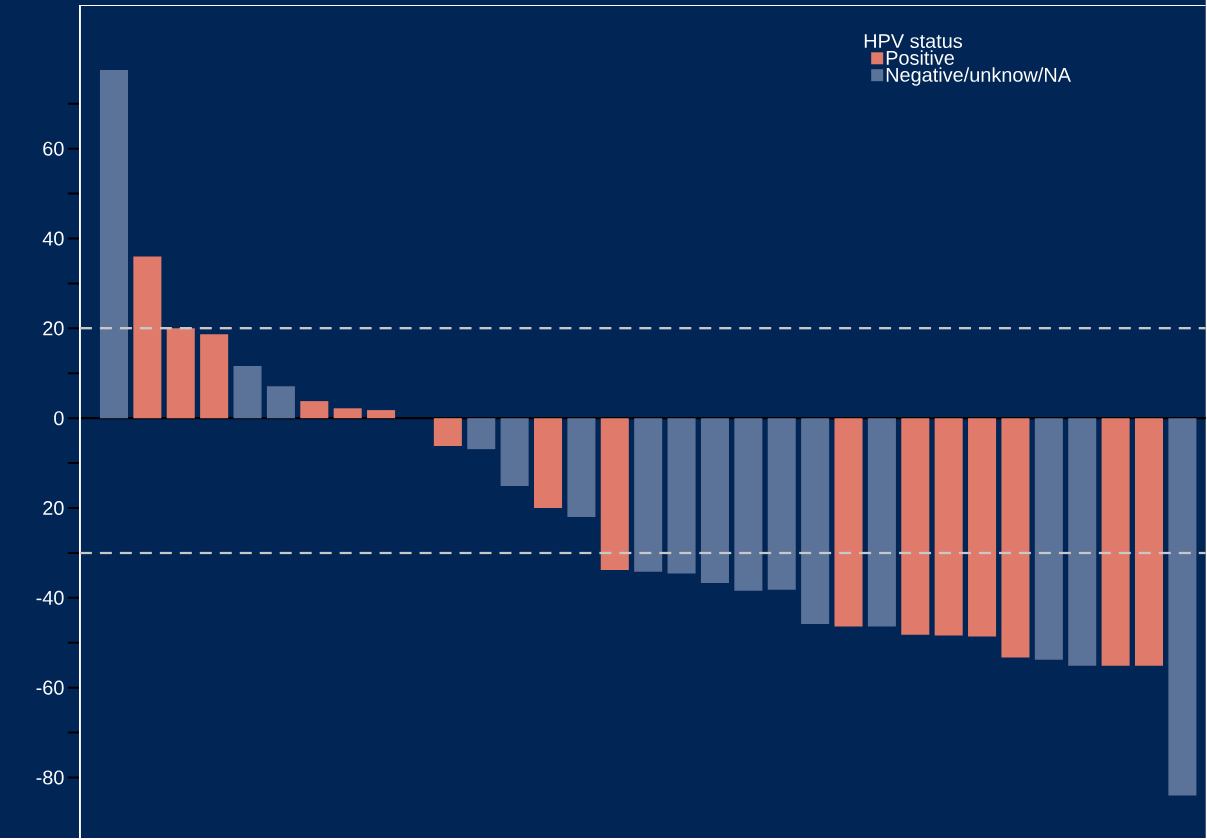  I want to click on y-tick-label: -60, so click(50, 687).